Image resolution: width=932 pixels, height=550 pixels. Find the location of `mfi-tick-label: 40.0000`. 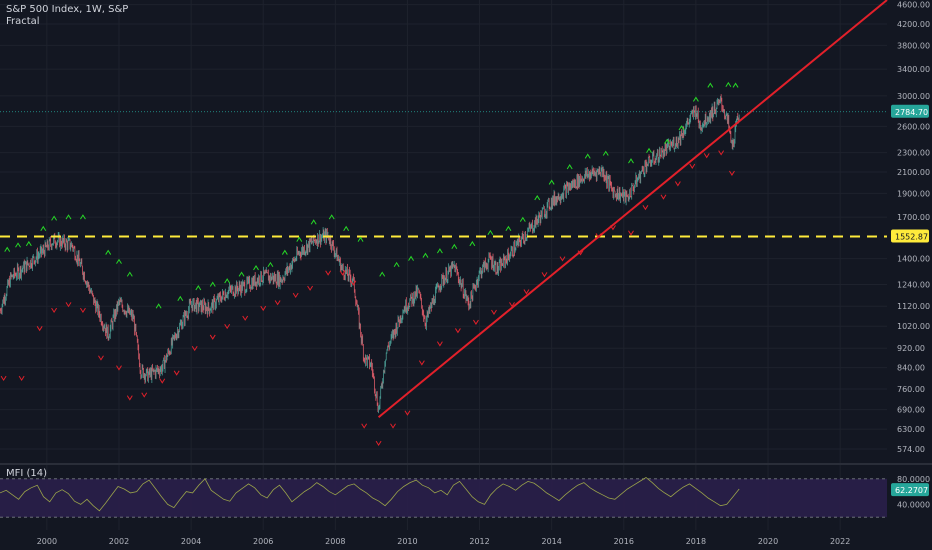

mfi-tick-label: 40.0000 is located at coordinates (913, 504).